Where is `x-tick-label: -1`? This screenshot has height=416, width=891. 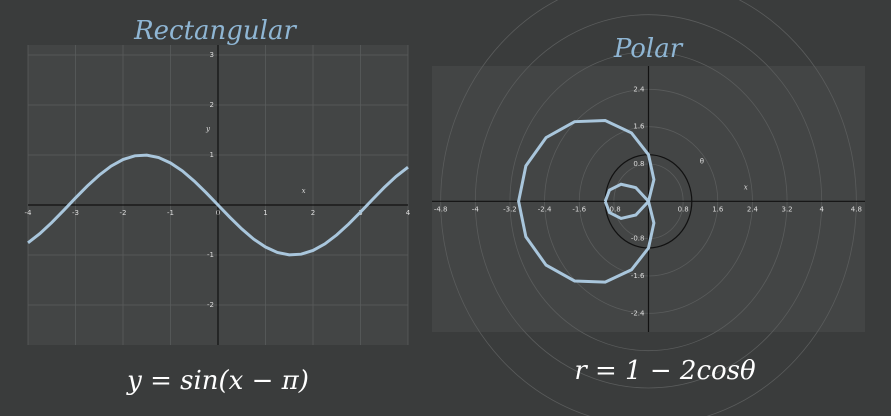 x-tick-label: -1 is located at coordinates (170, 213).